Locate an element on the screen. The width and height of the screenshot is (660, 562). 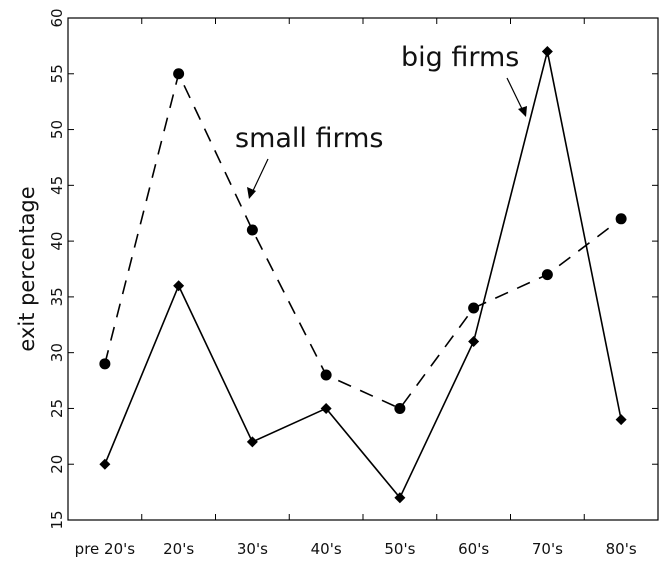
y-tick-label: 25 is located at coordinates (57, 408).